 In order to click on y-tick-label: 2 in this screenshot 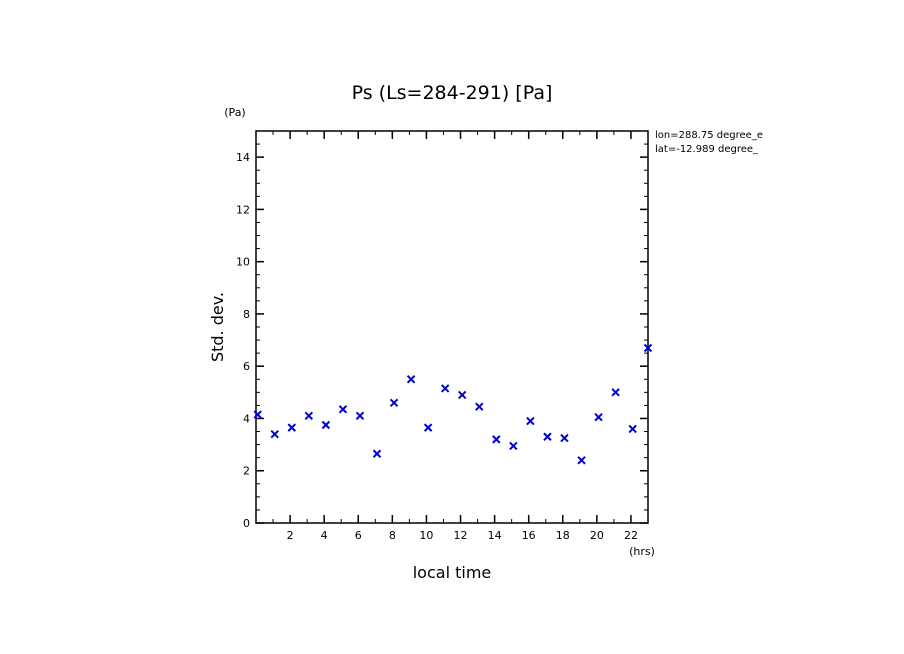, I will do `click(246, 471)`.